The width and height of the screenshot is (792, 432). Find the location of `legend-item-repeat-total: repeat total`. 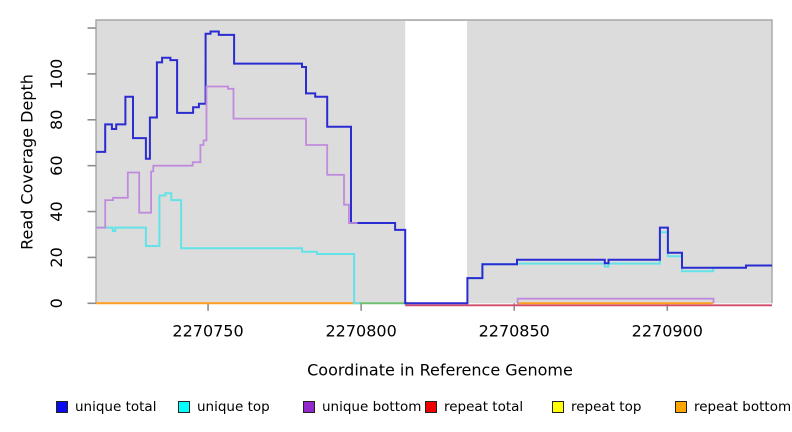

legend-item-repeat-total: repeat total is located at coordinates (474, 407).